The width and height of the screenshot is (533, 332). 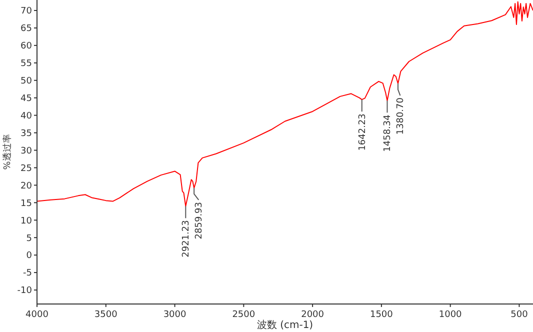 What do you see at coordinates (29, 256) in the screenshot?
I see `y-tick-label: 0` at bounding box center [29, 256].